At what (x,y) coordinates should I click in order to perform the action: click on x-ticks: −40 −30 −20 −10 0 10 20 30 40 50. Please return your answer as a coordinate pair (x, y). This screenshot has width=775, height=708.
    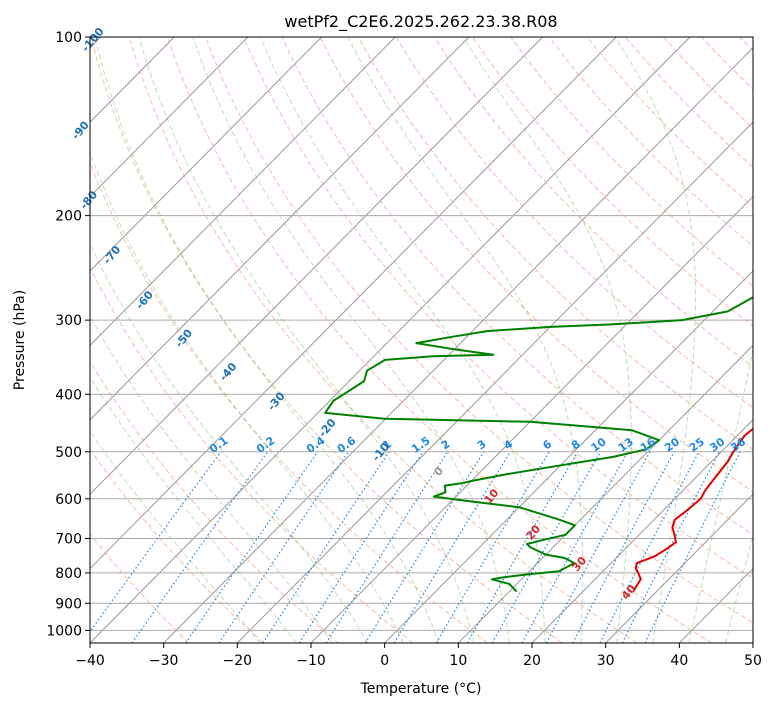
    Looking at the image, I should click on (418, 656).